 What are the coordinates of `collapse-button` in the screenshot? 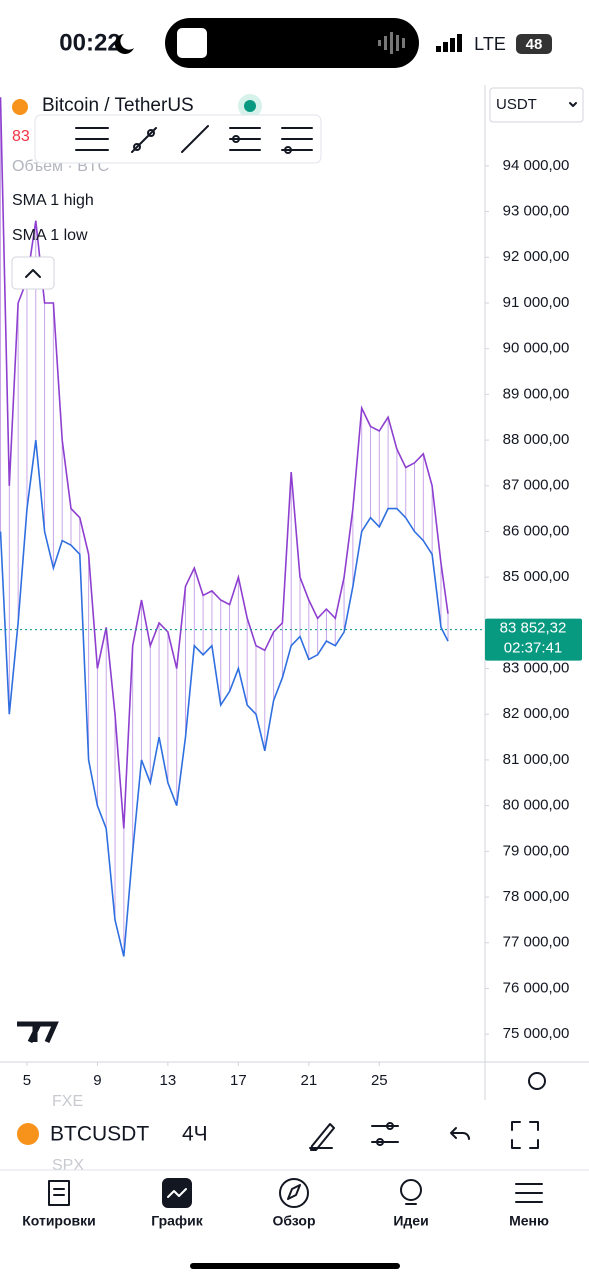 It's located at (33, 273).